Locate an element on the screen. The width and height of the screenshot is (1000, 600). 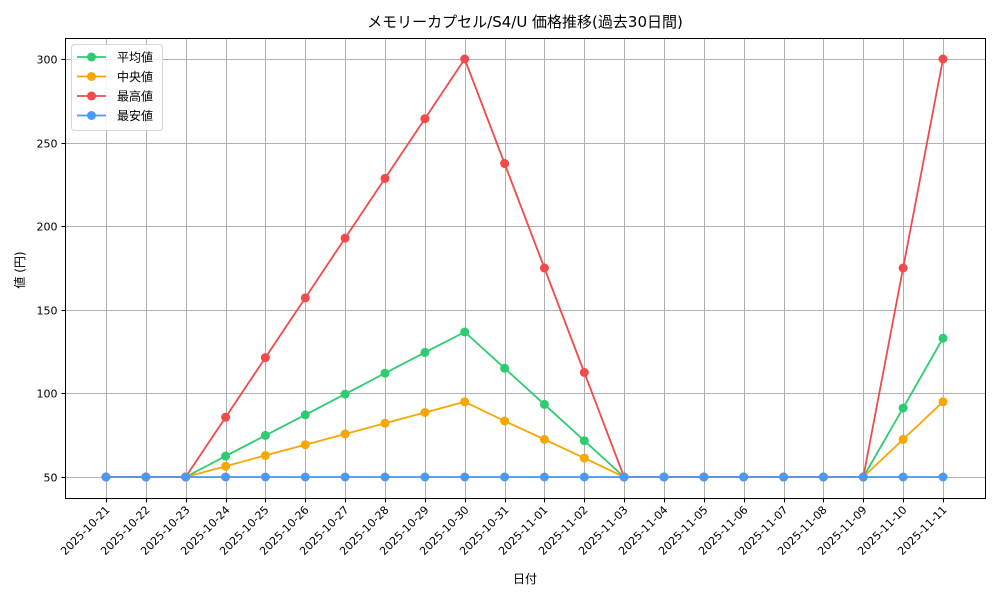
legend-item: 中央値 is located at coordinates (115, 76).